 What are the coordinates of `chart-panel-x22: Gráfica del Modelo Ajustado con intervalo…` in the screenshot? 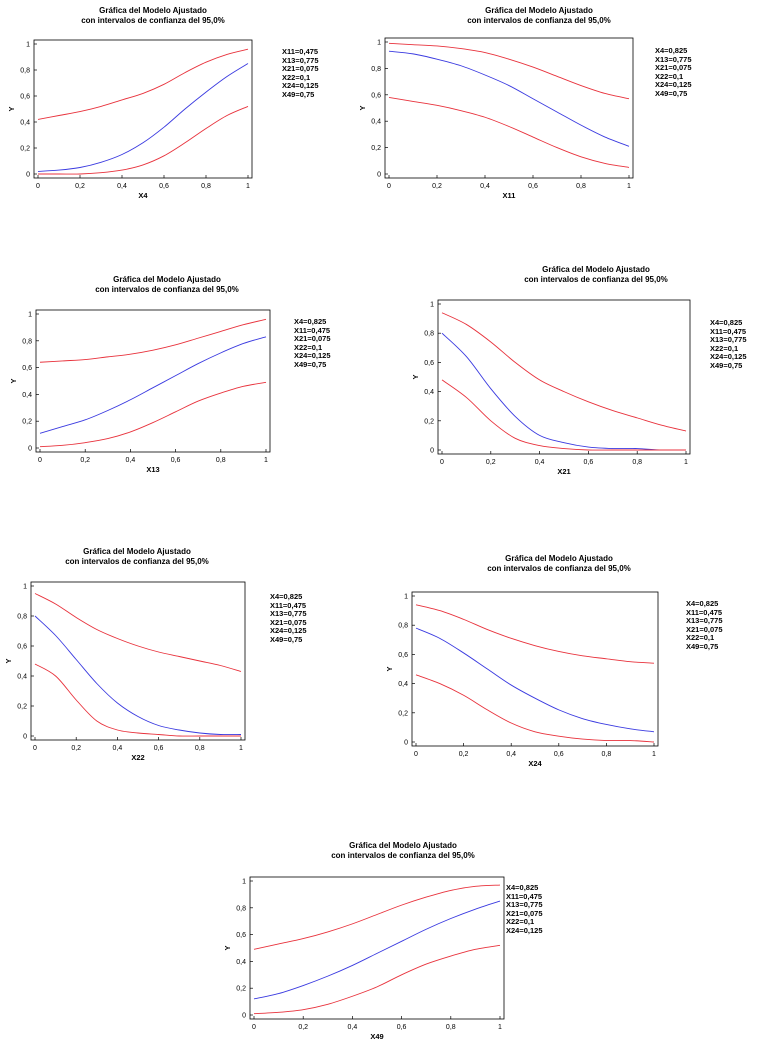 It's located at (180, 653).